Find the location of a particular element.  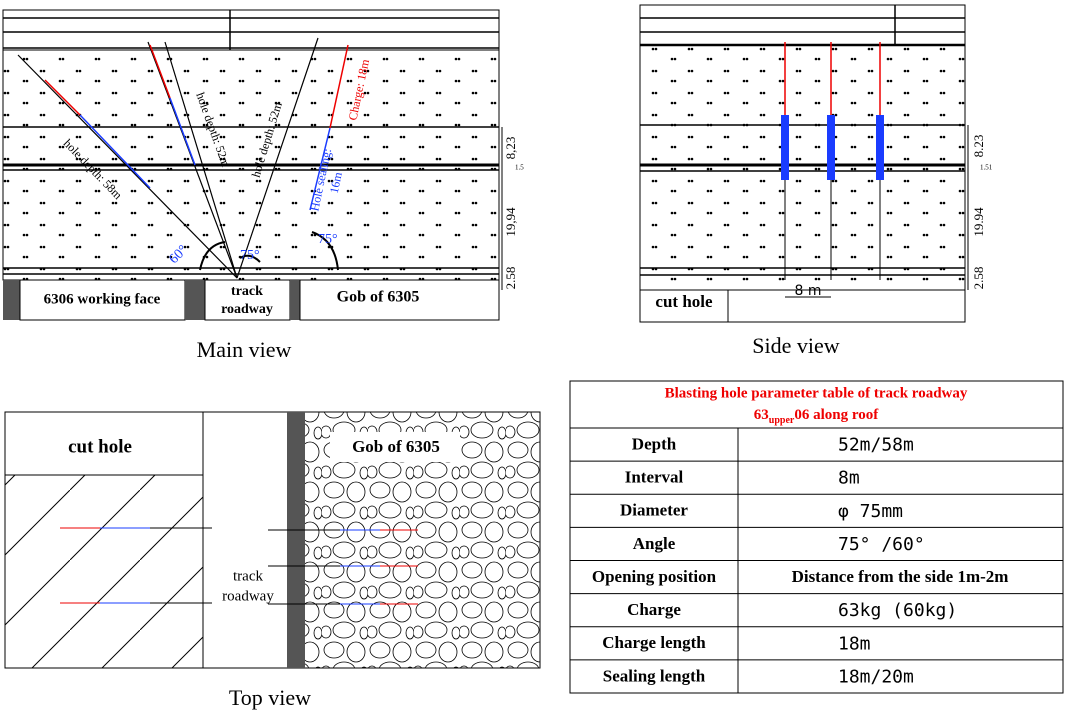

title-part: upper is located at coordinates (782, 420).